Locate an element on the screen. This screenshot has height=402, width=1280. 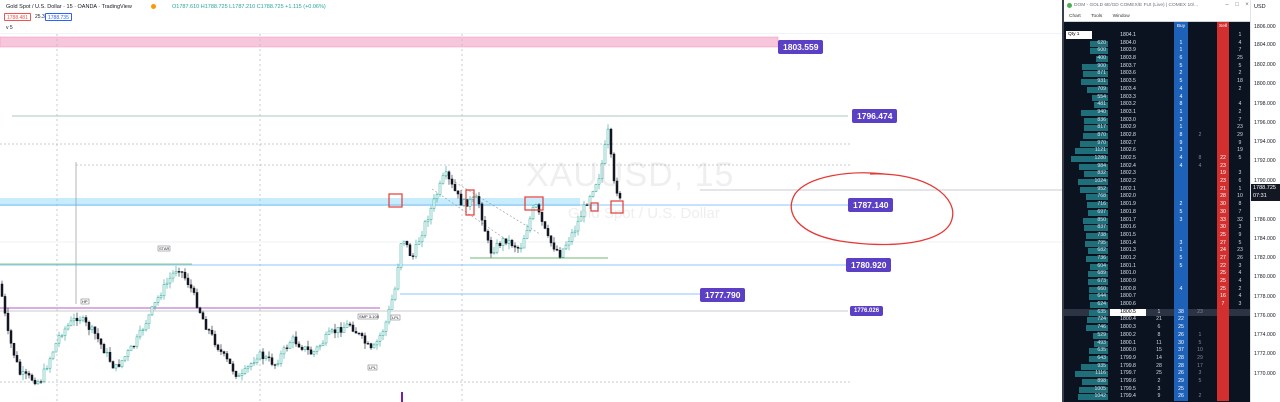
dom-price-cell: 1800.6 is located at coordinates (1128, 304).